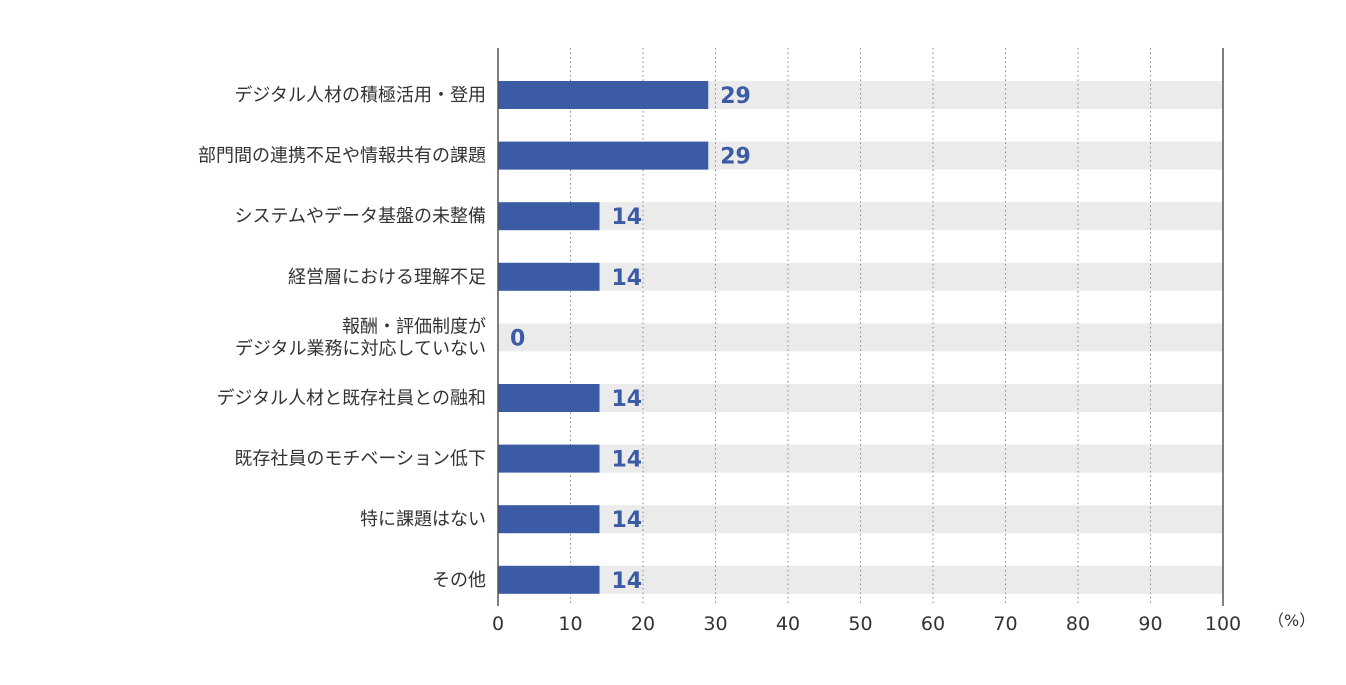 The height and width of the screenshot is (685, 1346). Describe the element at coordinates (387, 277) in the screenshot. I see `category-label: 経営層における理解不足` at that location.